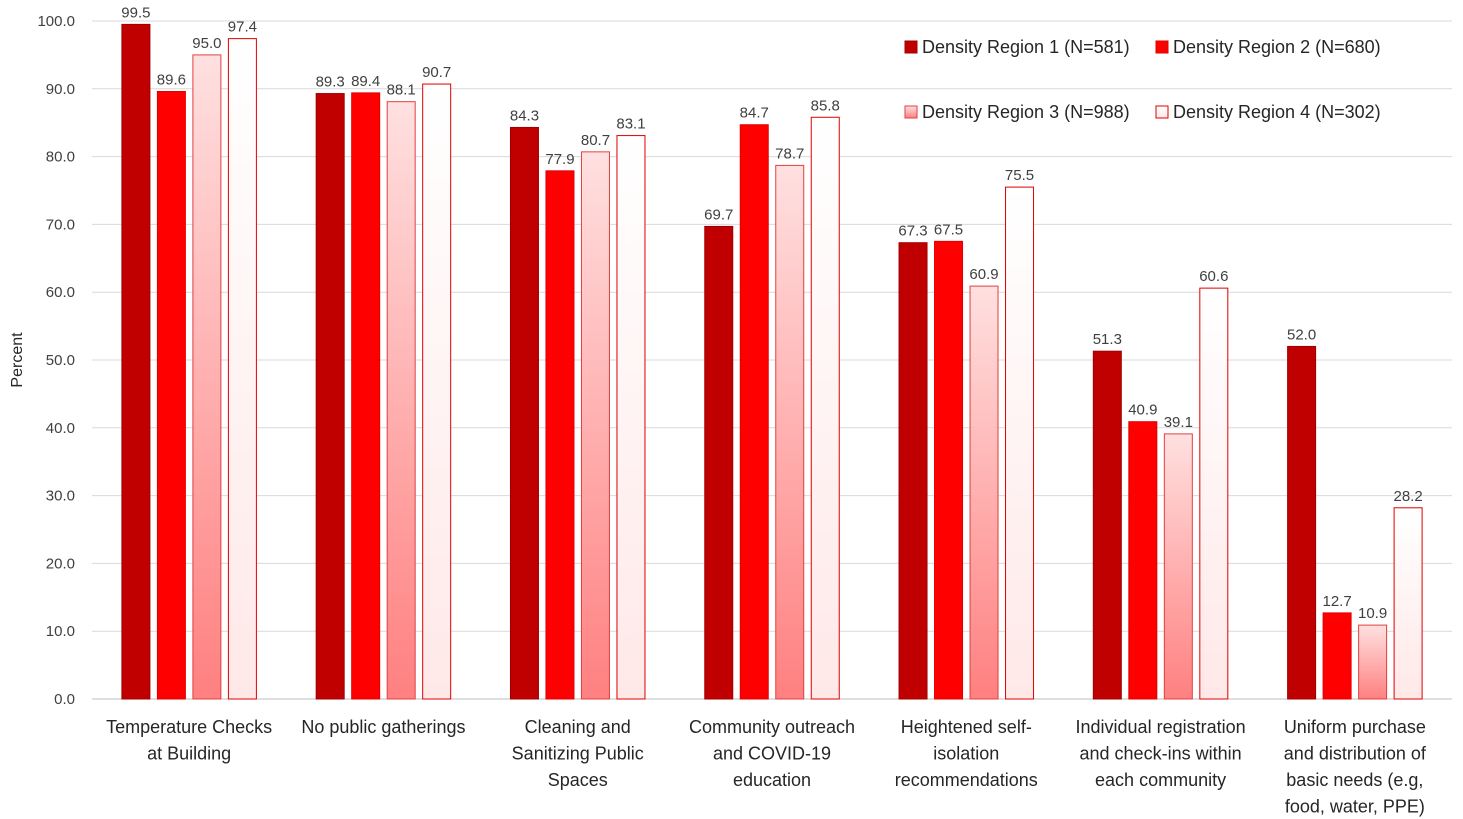  I want to click on data-label: 60.9, so click(983, 274).